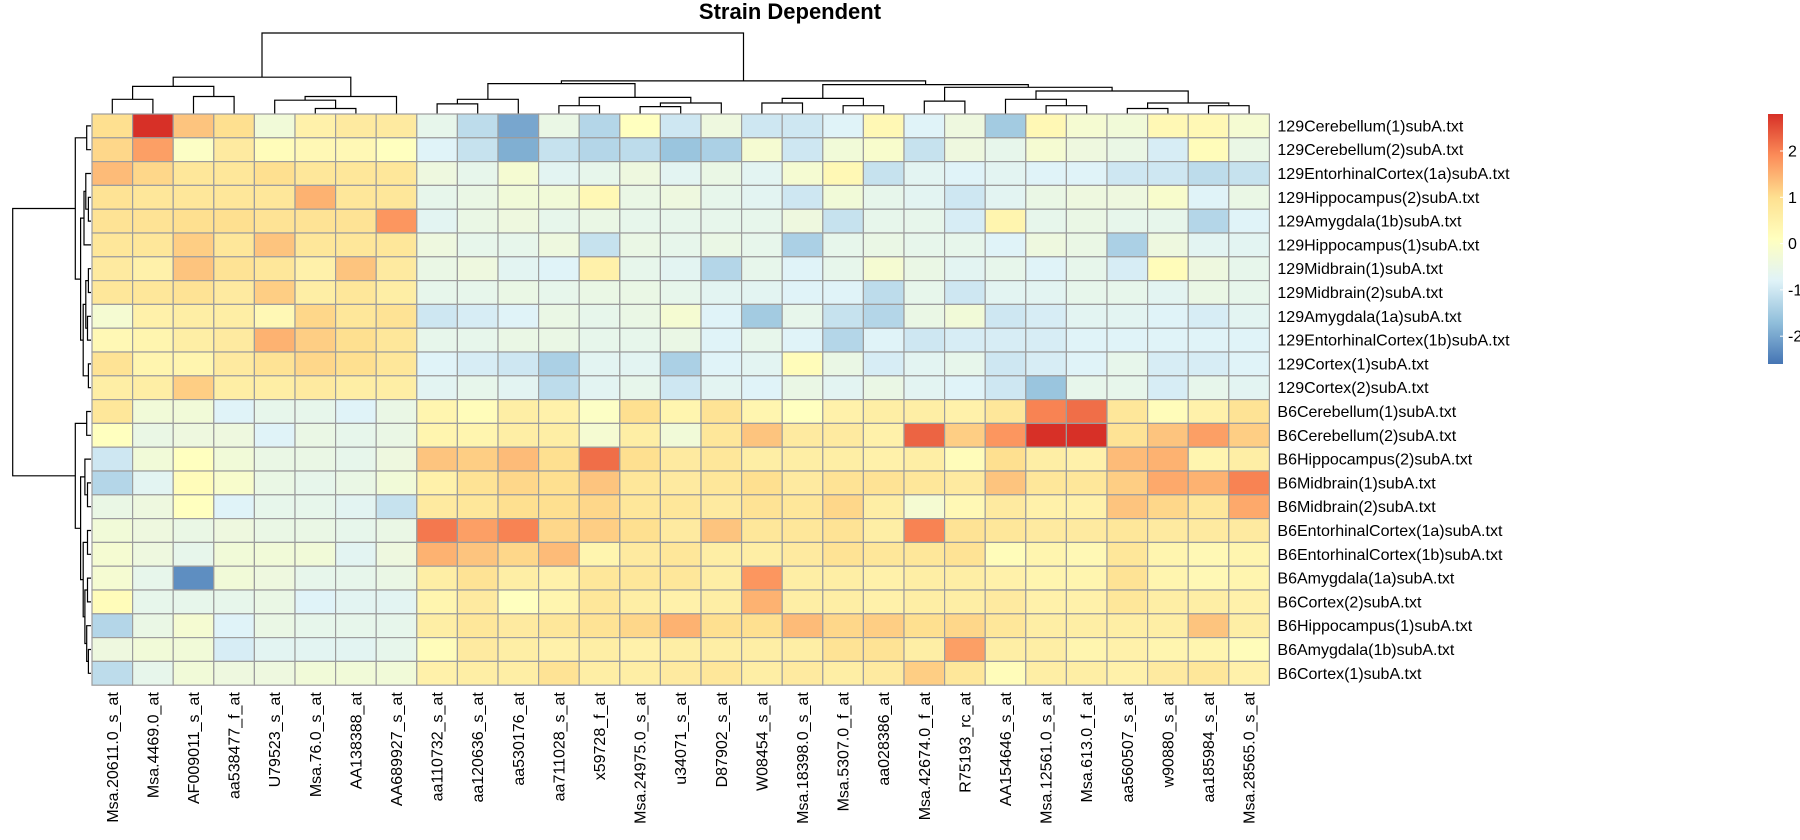 The width and height of the screenshot is (1800, 840). I want to click on row-label: 129Cerebellum(2)subA.txt, so click(1370, 150).